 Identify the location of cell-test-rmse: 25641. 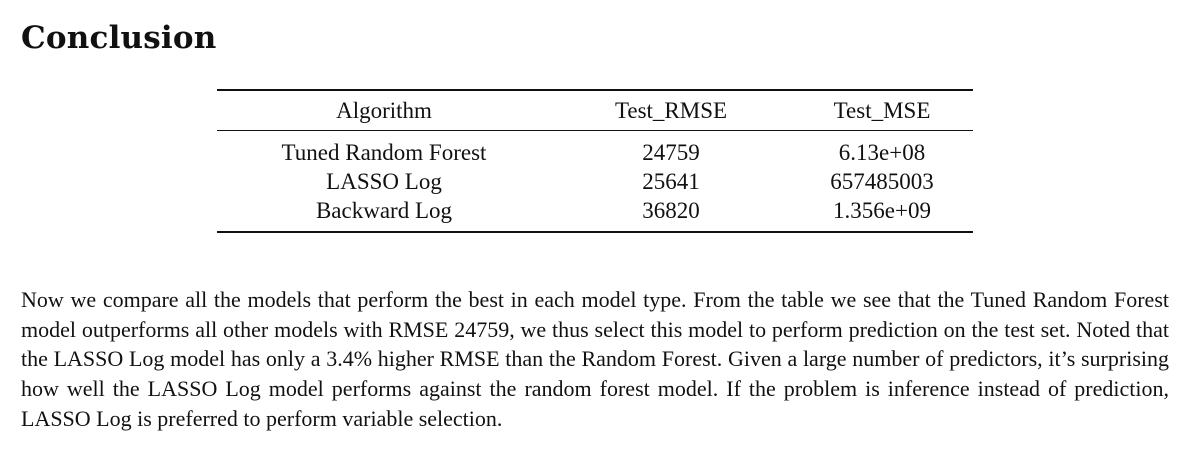
(671, 181).